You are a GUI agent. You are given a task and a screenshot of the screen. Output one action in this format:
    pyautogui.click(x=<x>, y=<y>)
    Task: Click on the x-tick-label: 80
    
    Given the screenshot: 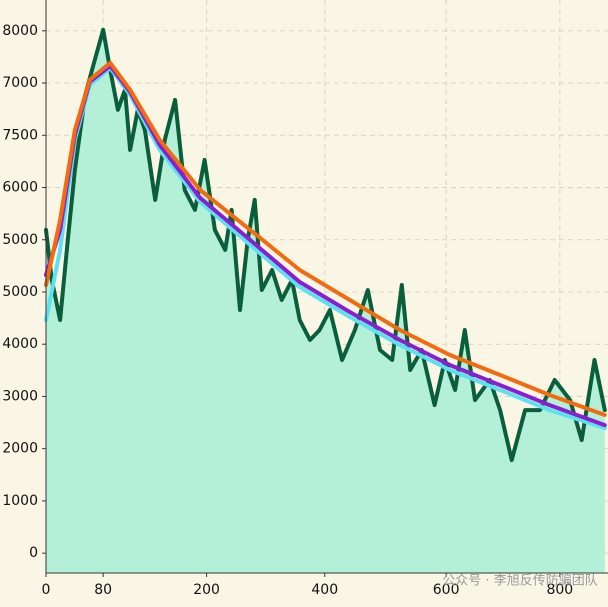 What is the action you would take?
    pyautogui.click(x=103, y=590)
    